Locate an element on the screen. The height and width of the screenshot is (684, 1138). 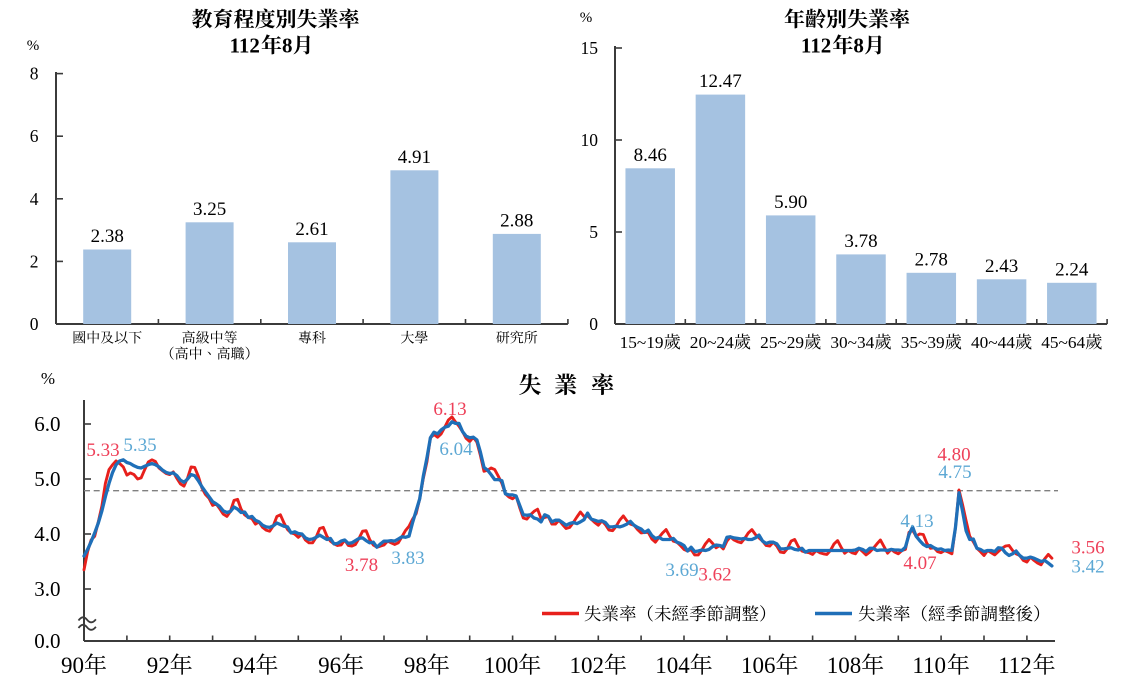
svg-text: 4.07 is located at coordinates (919, 563).